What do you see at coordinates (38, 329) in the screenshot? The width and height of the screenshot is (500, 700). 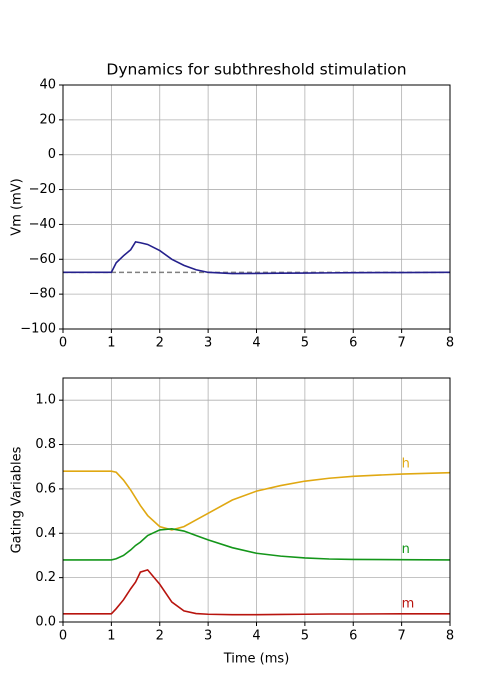 I see `y-tick-label: −100` at bounding box center [38, 329].